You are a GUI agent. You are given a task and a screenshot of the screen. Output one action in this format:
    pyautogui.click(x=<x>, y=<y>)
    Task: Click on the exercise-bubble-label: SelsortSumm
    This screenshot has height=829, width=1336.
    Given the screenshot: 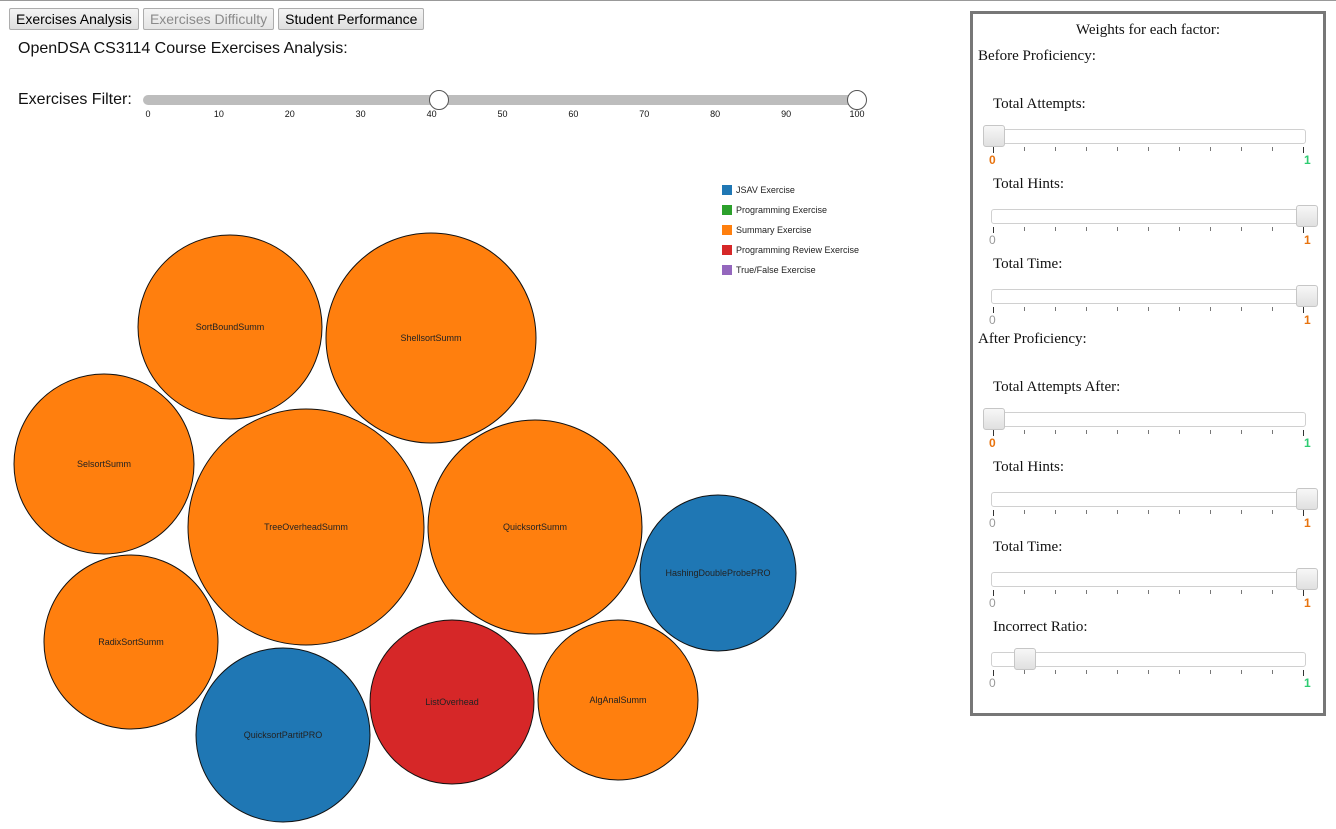 What is the action you would take?
    pyautogui.click(x=104, y=464)
    